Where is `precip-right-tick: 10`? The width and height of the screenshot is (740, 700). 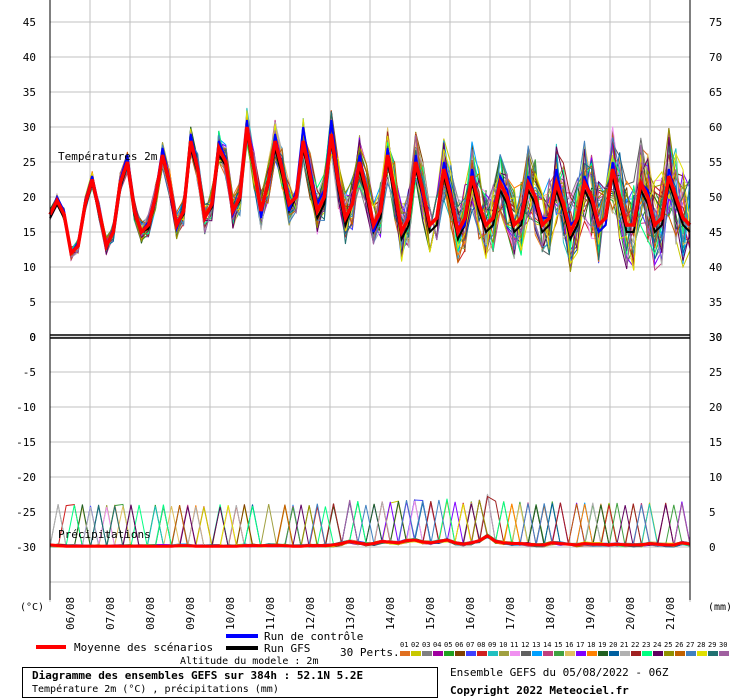 precip-right-tick: 10 is located at coordinates (715, 477).